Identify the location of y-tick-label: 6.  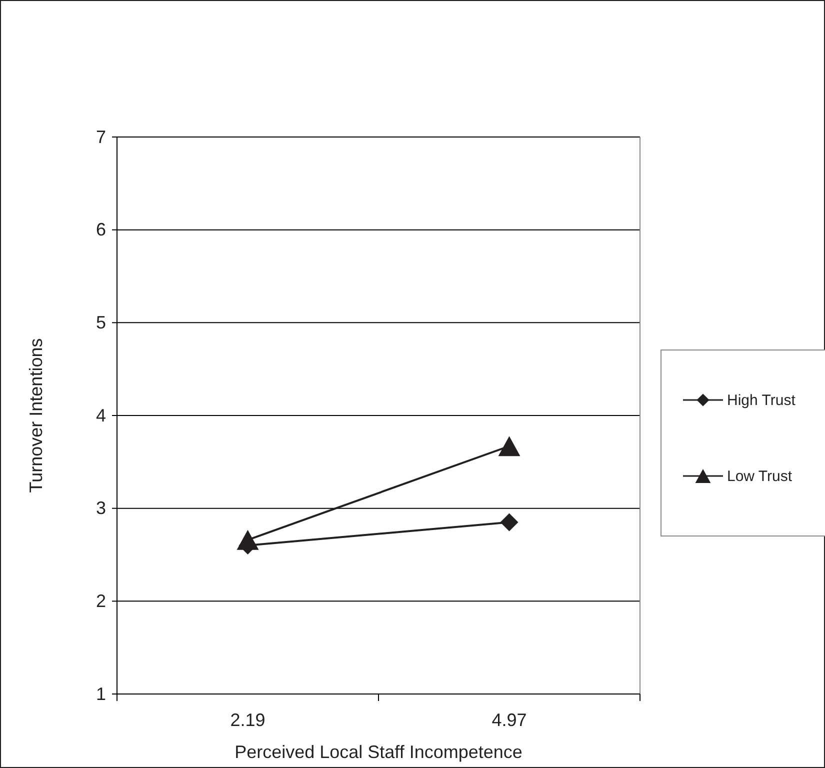
(101, 230).